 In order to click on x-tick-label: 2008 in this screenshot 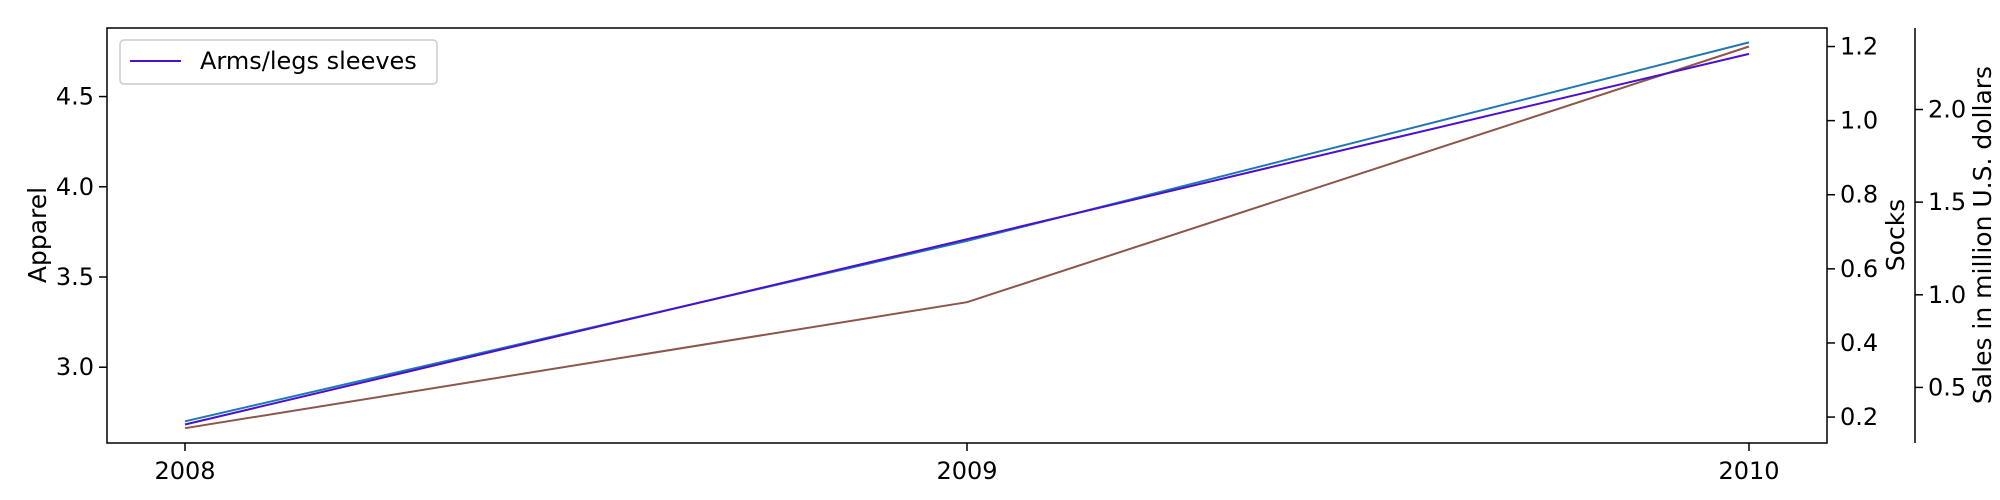, I will do `click(184, 471)`.